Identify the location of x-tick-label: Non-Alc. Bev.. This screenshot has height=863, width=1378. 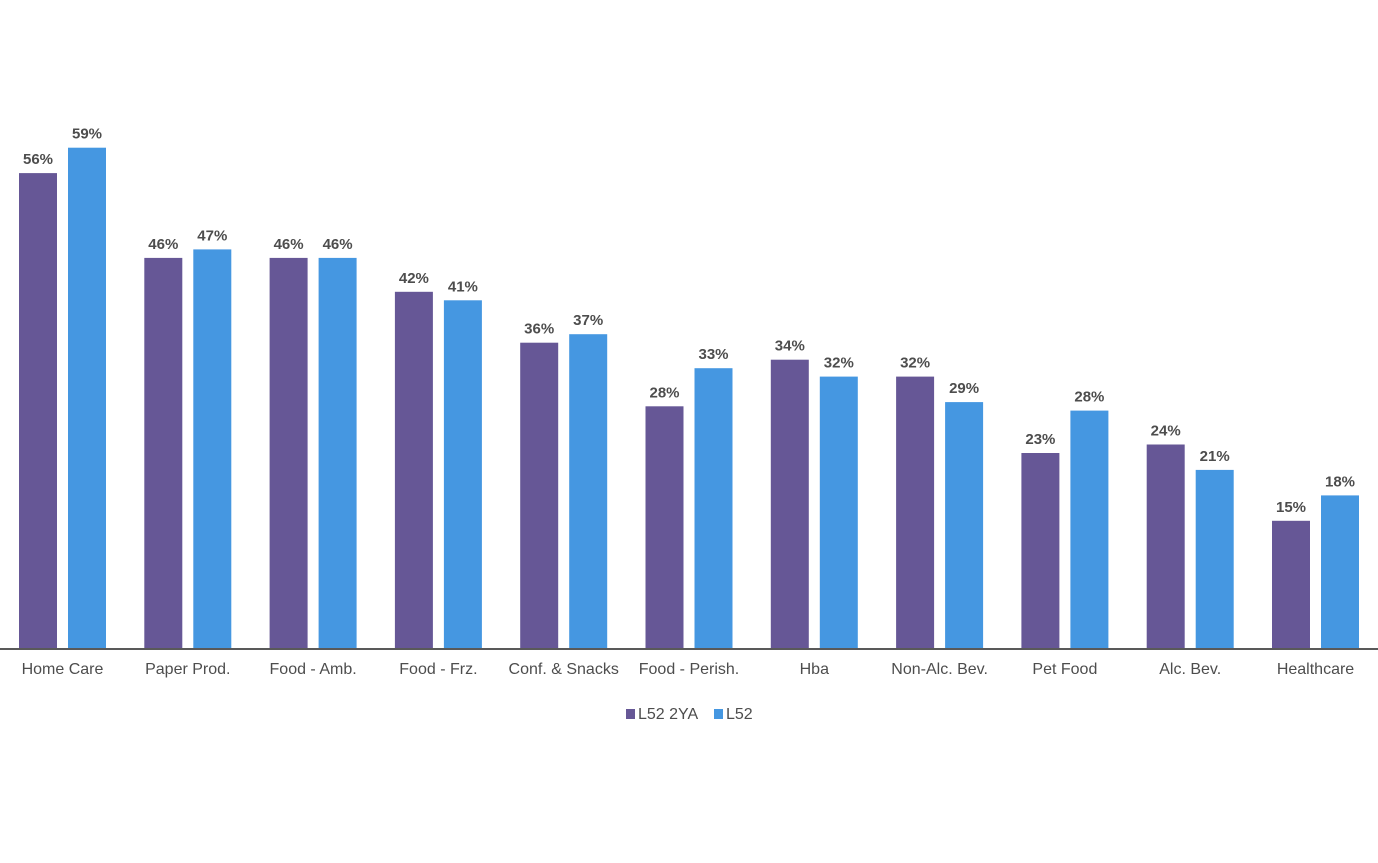
(939, 669).